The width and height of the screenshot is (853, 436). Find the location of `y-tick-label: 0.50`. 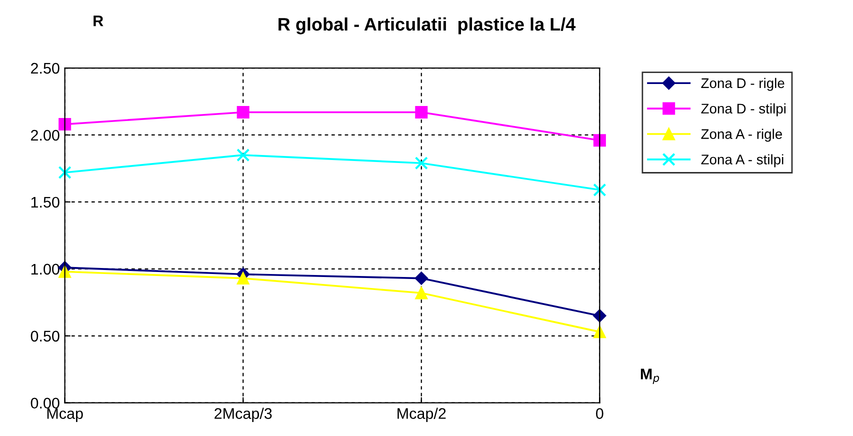

y-tick-label: 0.50 is located at coordinates (45, 336).